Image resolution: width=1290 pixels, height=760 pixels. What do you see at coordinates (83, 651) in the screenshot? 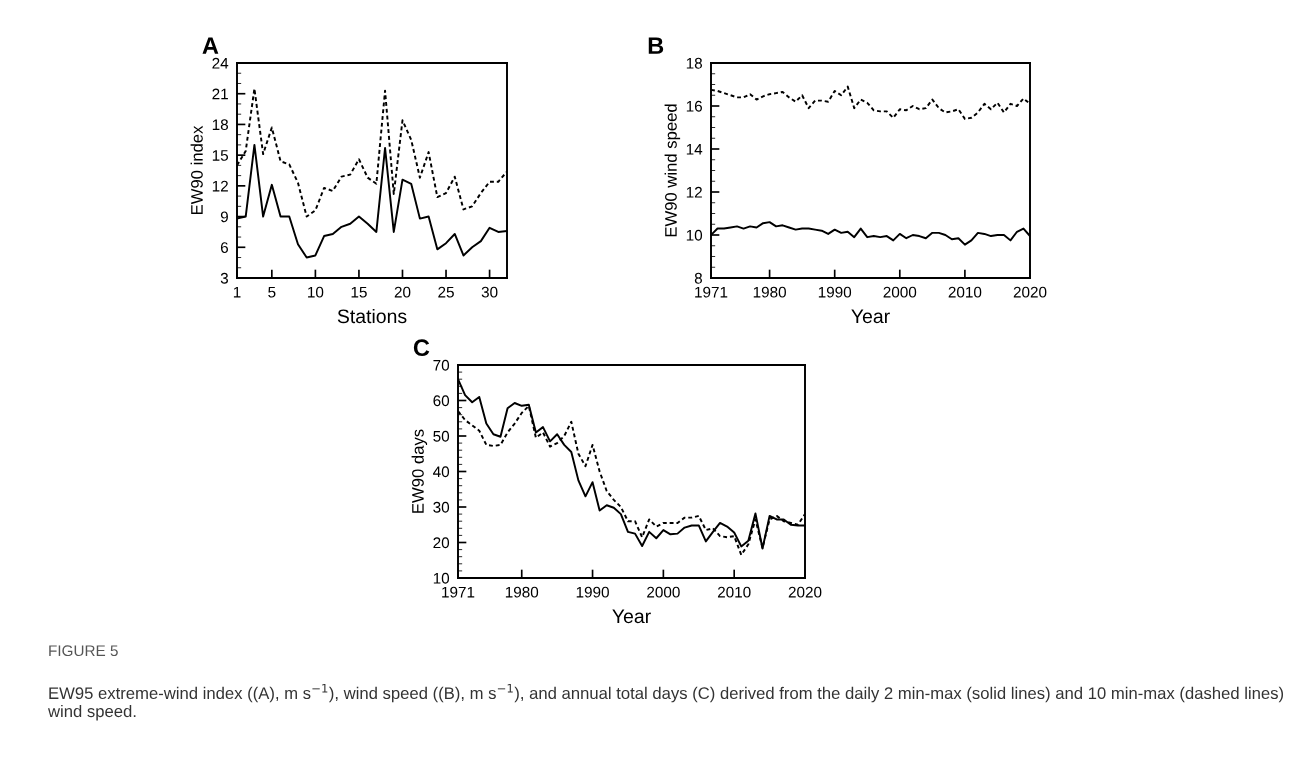
I see `caption: FIGURE 5` at bounding box center [83, 651].